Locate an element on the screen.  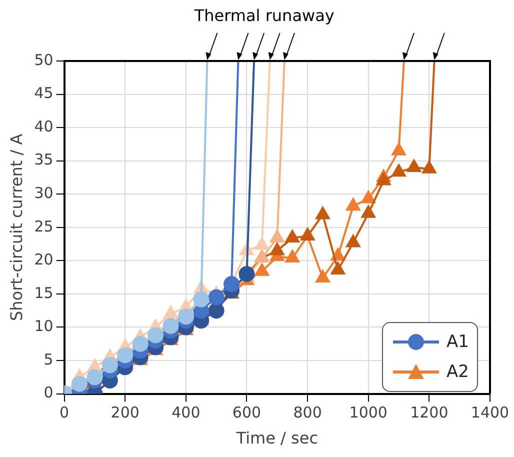
y-tick-label: 5 is located at coordinates (49, 359).